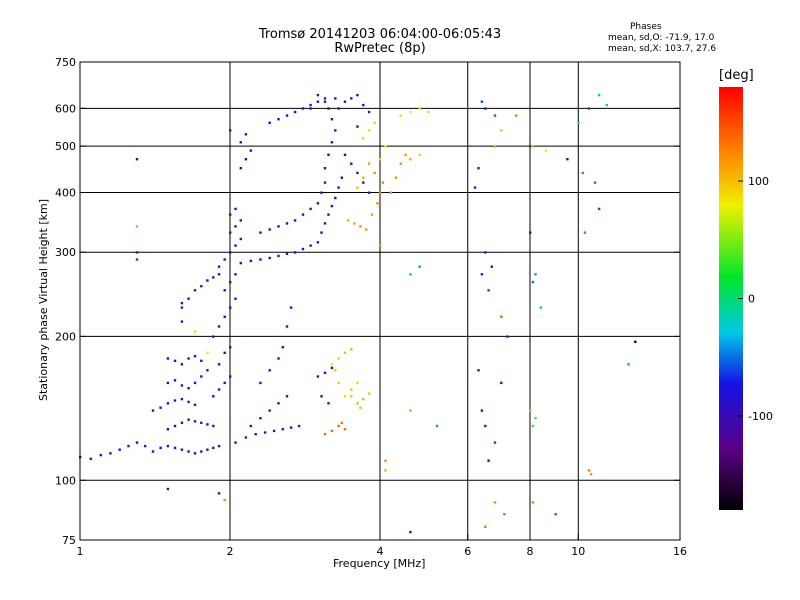 The image size is (800, 600). What do you see at coordinates (65, 252) in the screenshot?
I see `y-tick-label: 300` at bounding box center [65, 252].